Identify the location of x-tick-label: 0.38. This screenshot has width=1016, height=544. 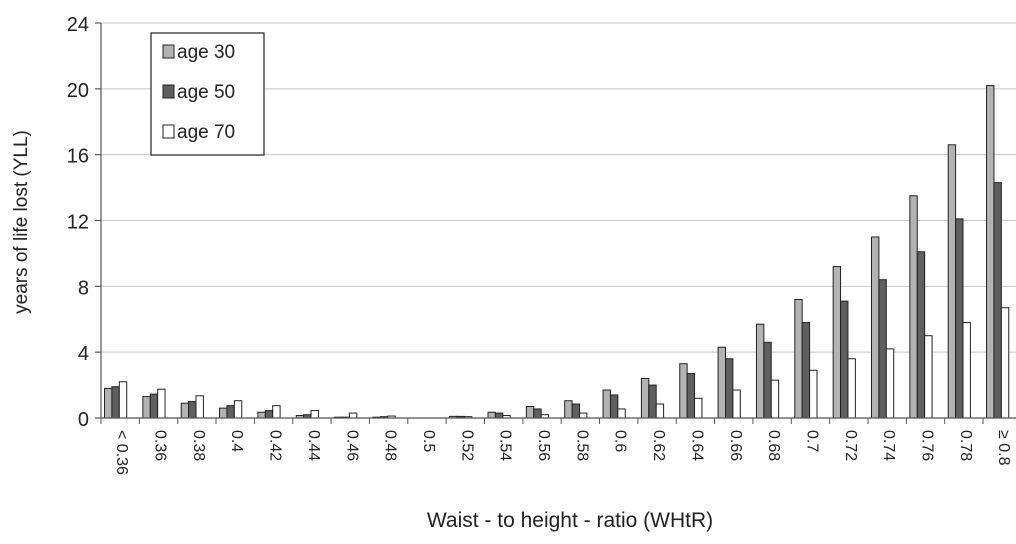
(198, 445).